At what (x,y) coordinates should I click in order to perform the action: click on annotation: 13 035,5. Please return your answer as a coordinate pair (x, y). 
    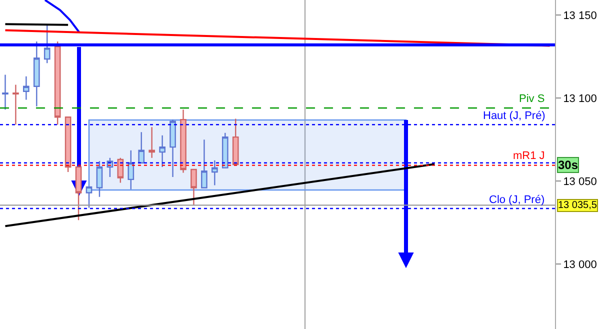
    Looking at the image, I should click on (578, 205).